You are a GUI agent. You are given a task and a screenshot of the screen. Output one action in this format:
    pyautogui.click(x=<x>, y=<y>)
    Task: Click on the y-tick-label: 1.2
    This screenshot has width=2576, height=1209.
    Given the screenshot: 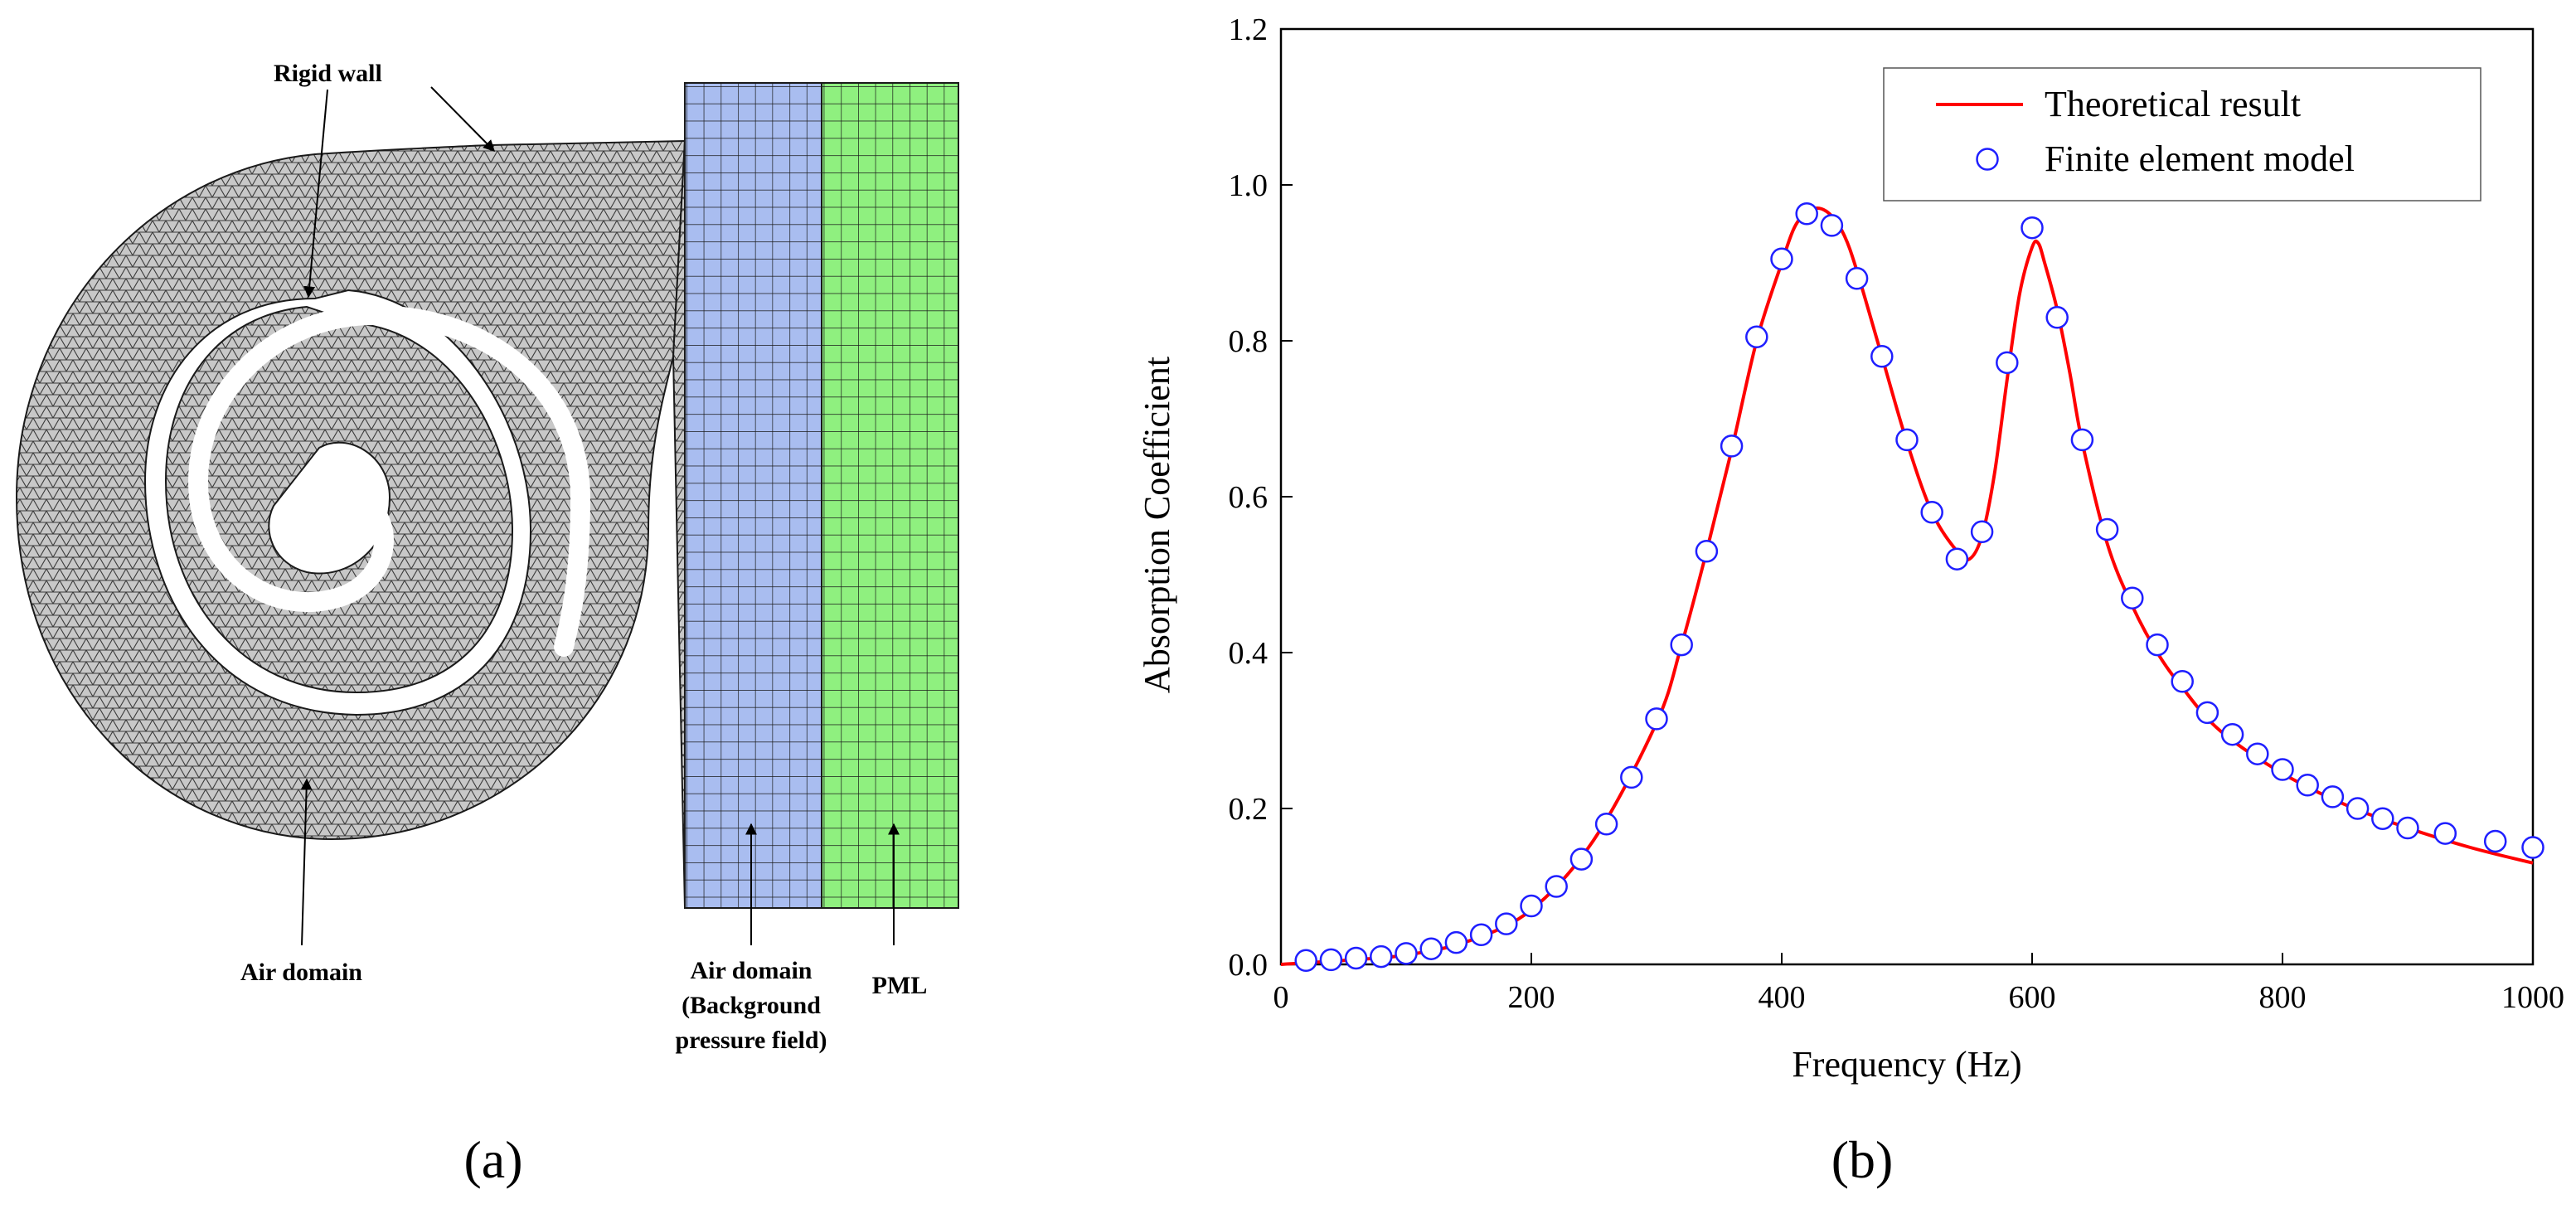 What is the action you would take?
    pyautogui.click(x=1249, y=29)
    